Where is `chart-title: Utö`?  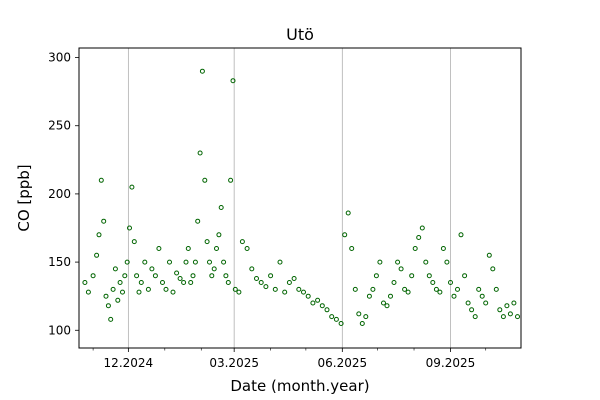
chart-title: Utö is located at coordinates (300, 34).